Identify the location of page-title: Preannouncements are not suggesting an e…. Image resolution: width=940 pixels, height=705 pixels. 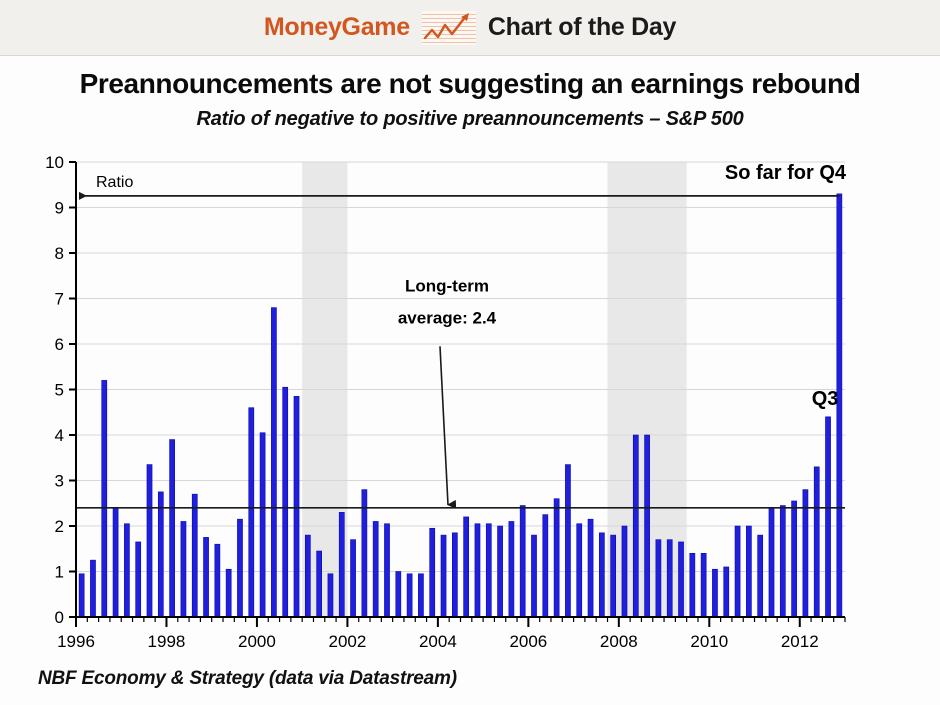
(470, 83).